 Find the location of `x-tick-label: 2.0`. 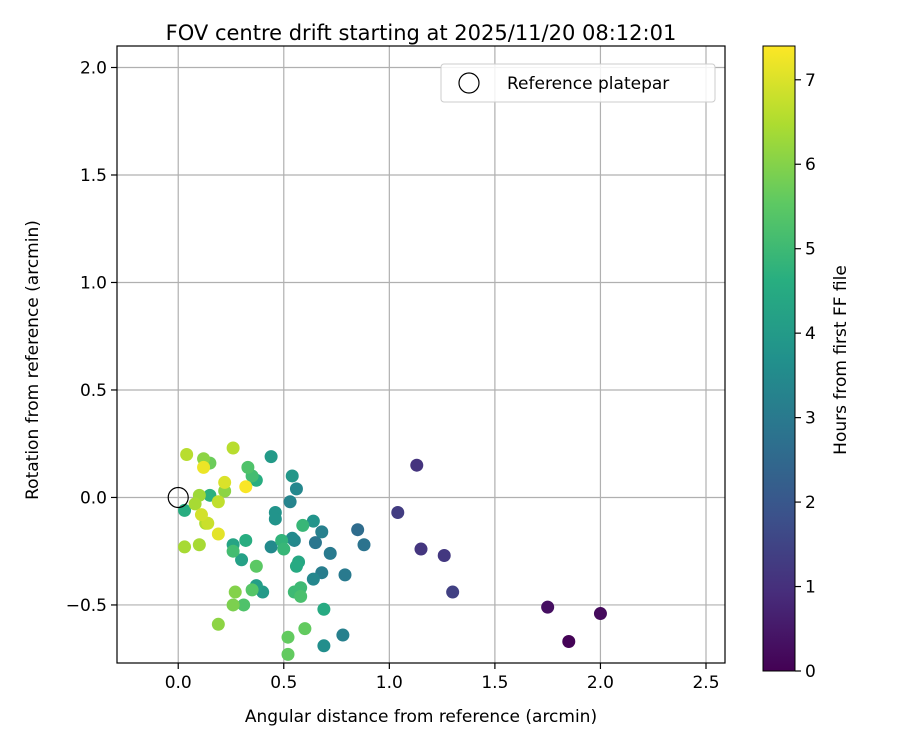

x-tick-label: 2.0 is located at coordinates (600, 683).